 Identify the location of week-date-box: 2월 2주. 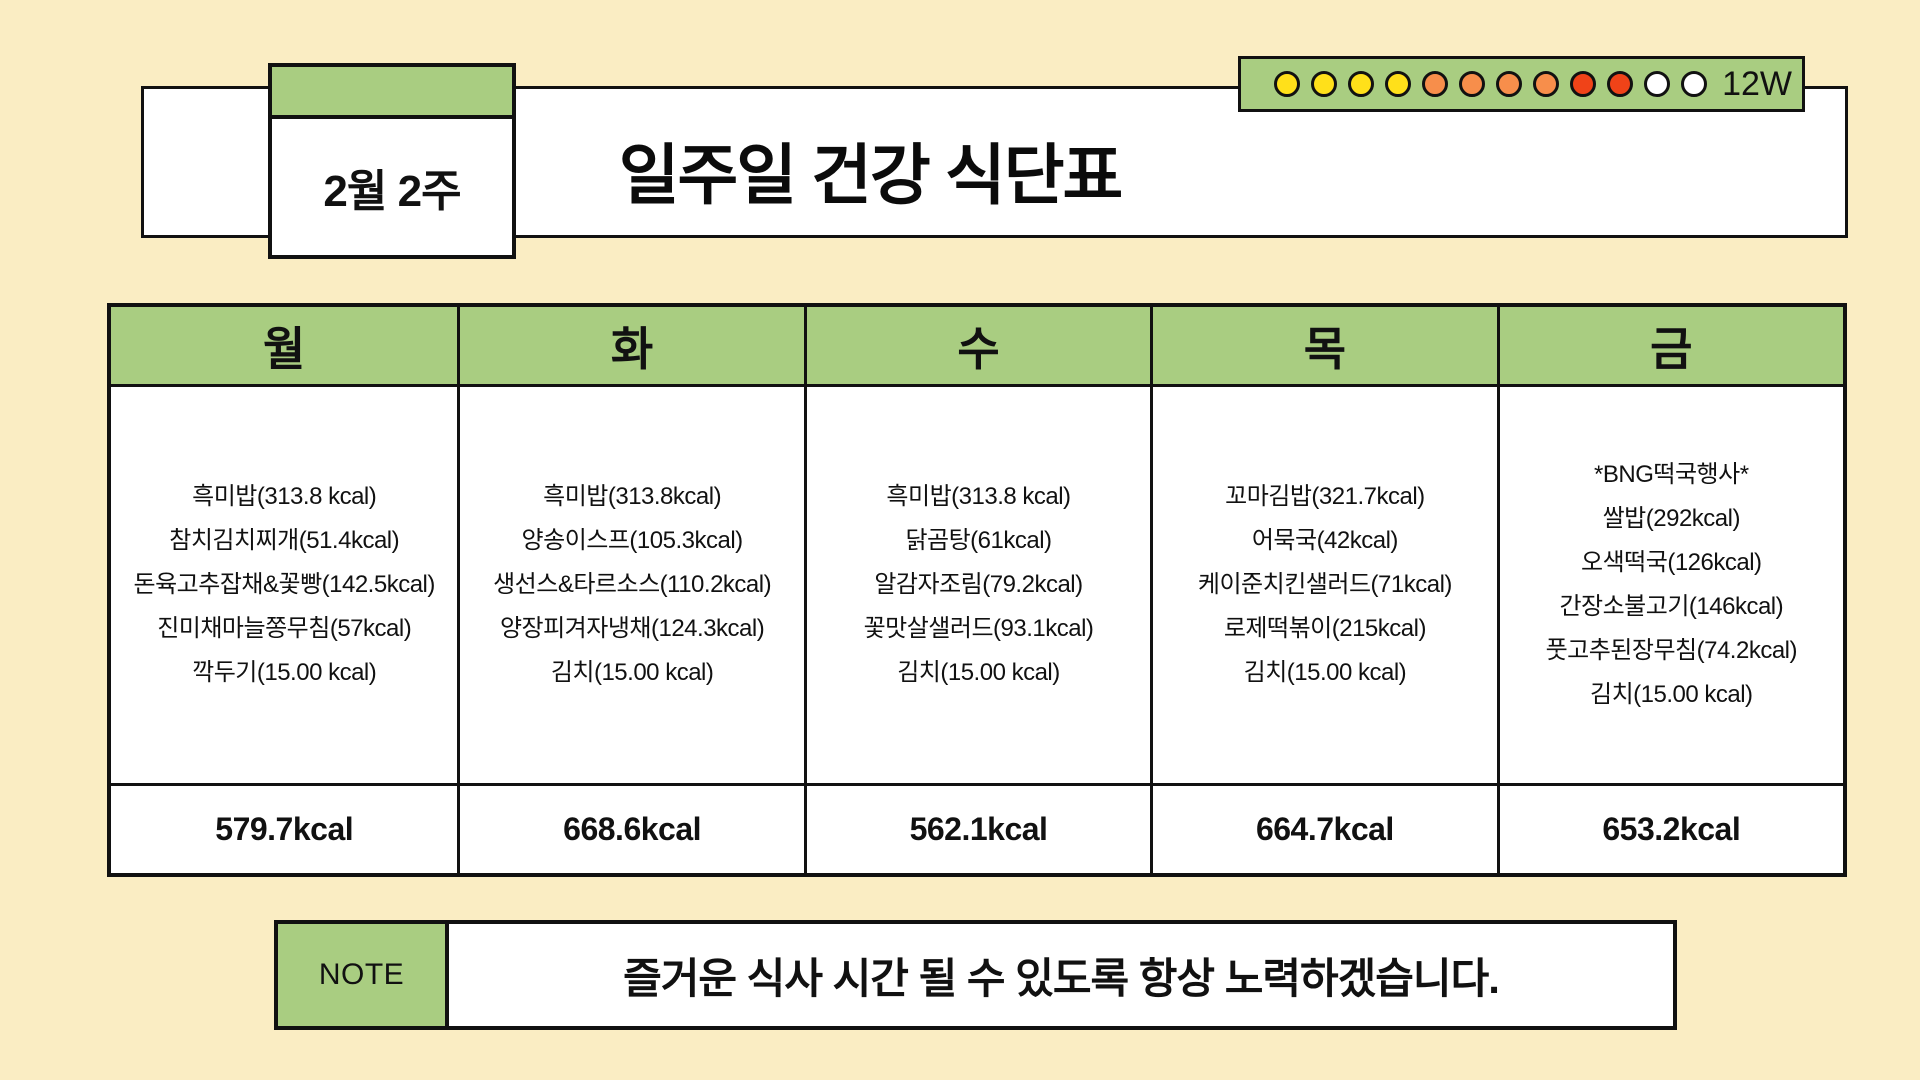
(392, 161).